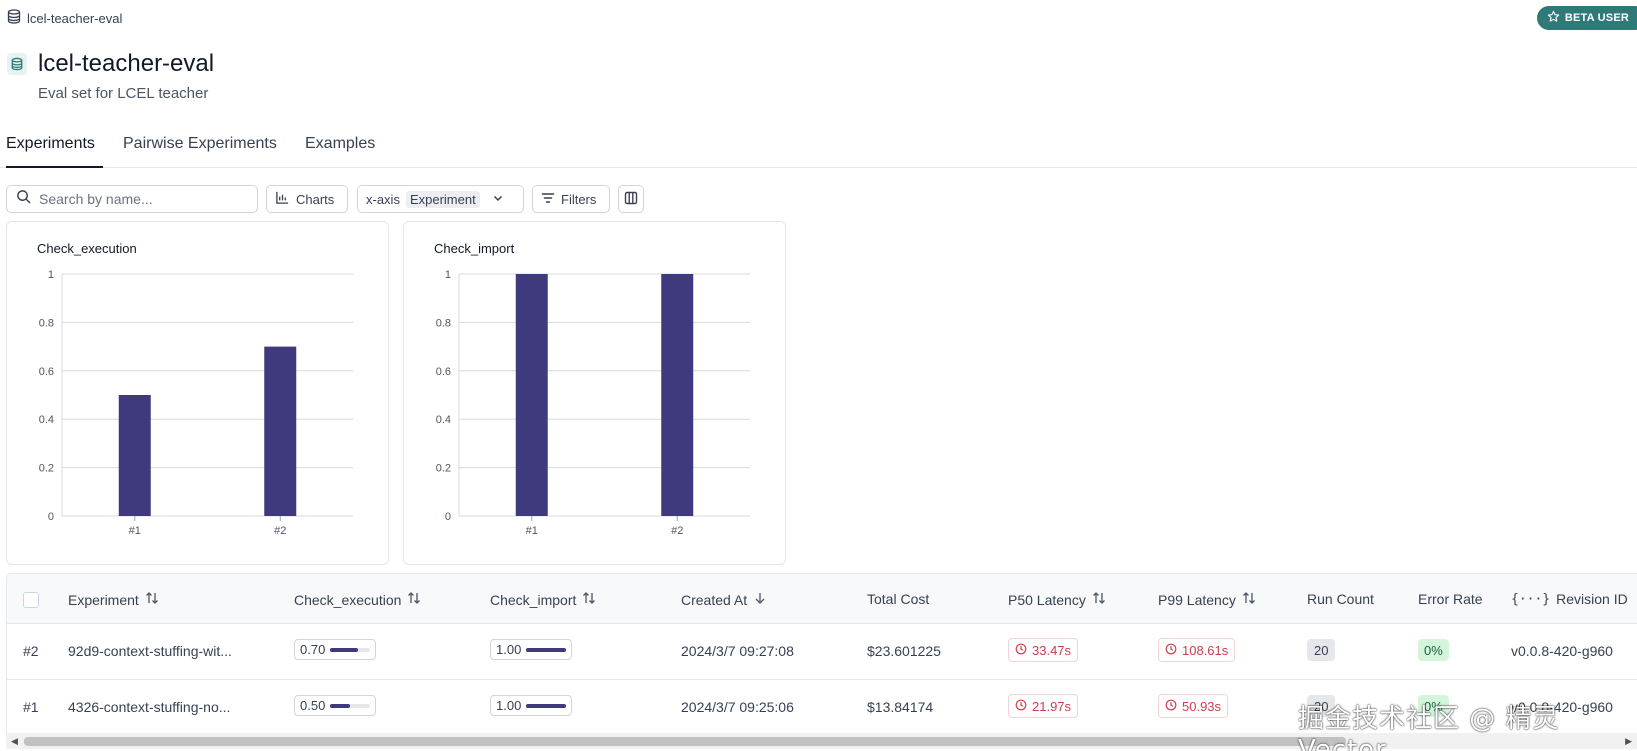  I want to click on column-header-check-import: Check_import, so click(543, 599).